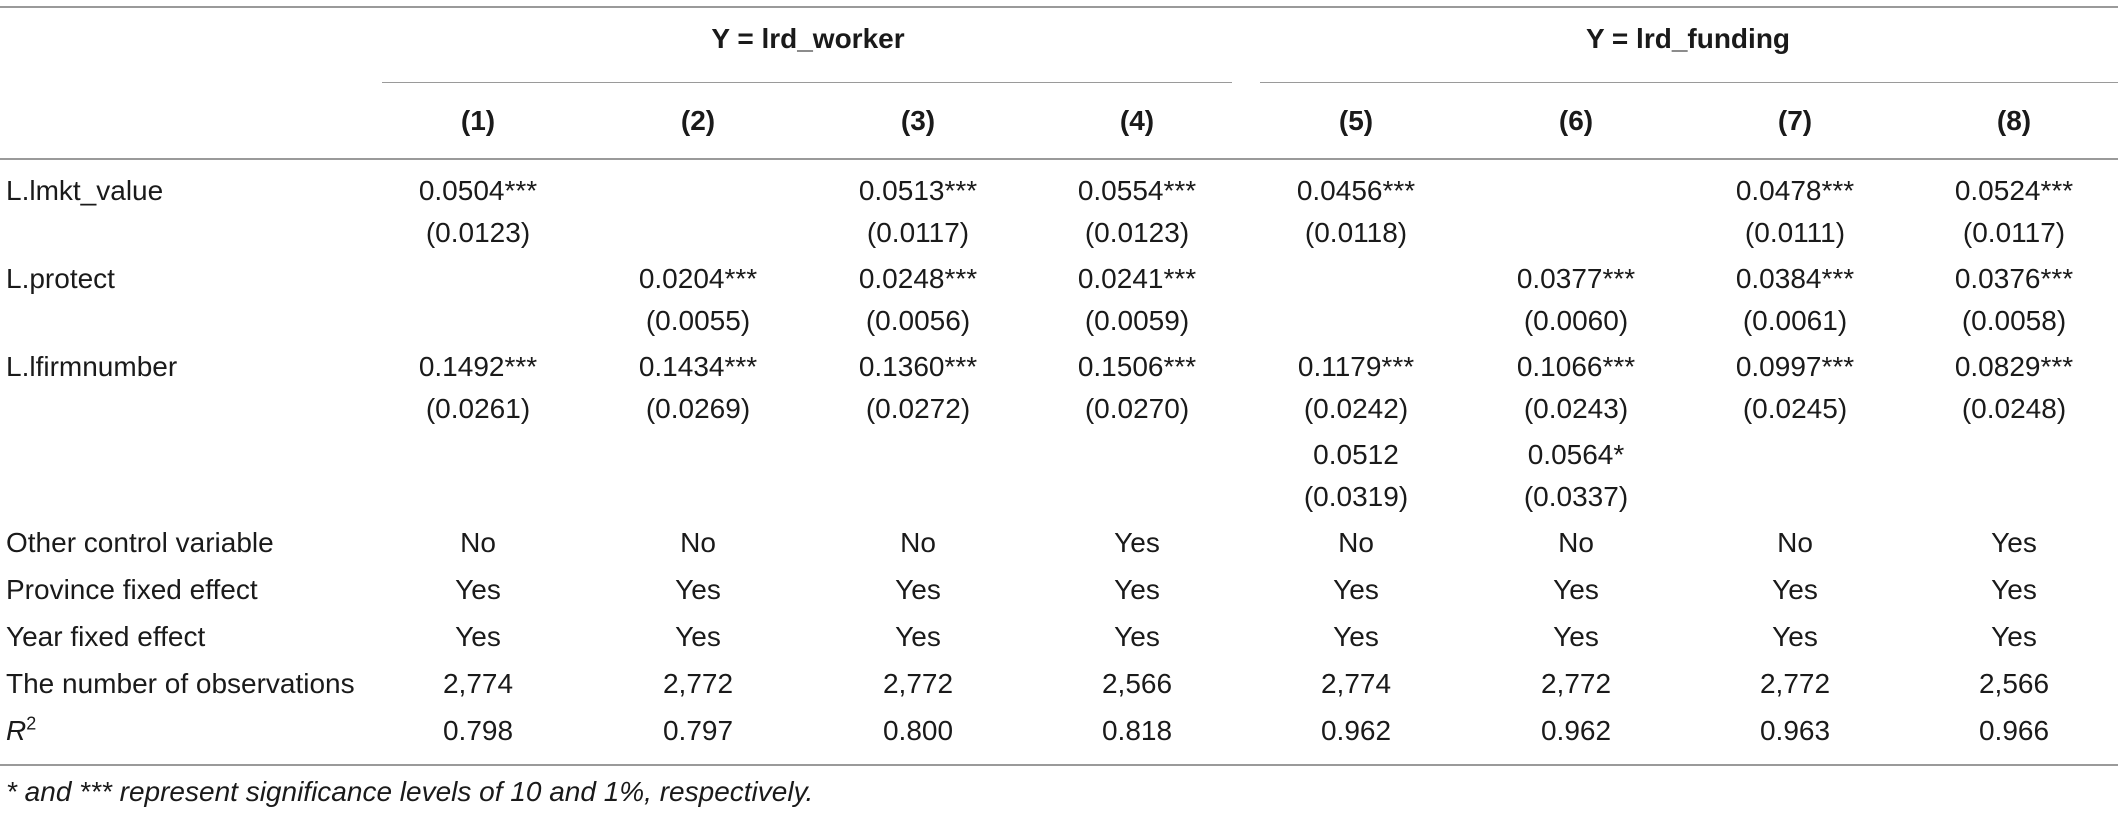  What do you see at coordinates (1356, 366) in the screenshot?
I see `coefficient-value: 0.1179***` at bounding box center [1356, 366].